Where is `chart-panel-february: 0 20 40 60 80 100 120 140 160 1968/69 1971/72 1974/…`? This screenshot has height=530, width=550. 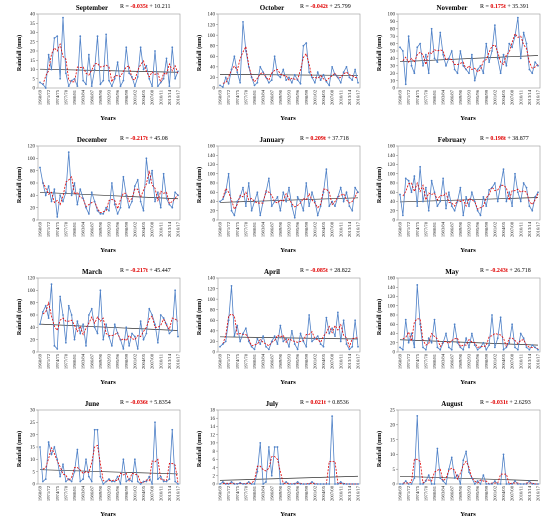 chart-panel-february: 0 20 40 60 80 100 120 140 160 1968/69 1971/72 1974/… is located at coordinates (457, 195).